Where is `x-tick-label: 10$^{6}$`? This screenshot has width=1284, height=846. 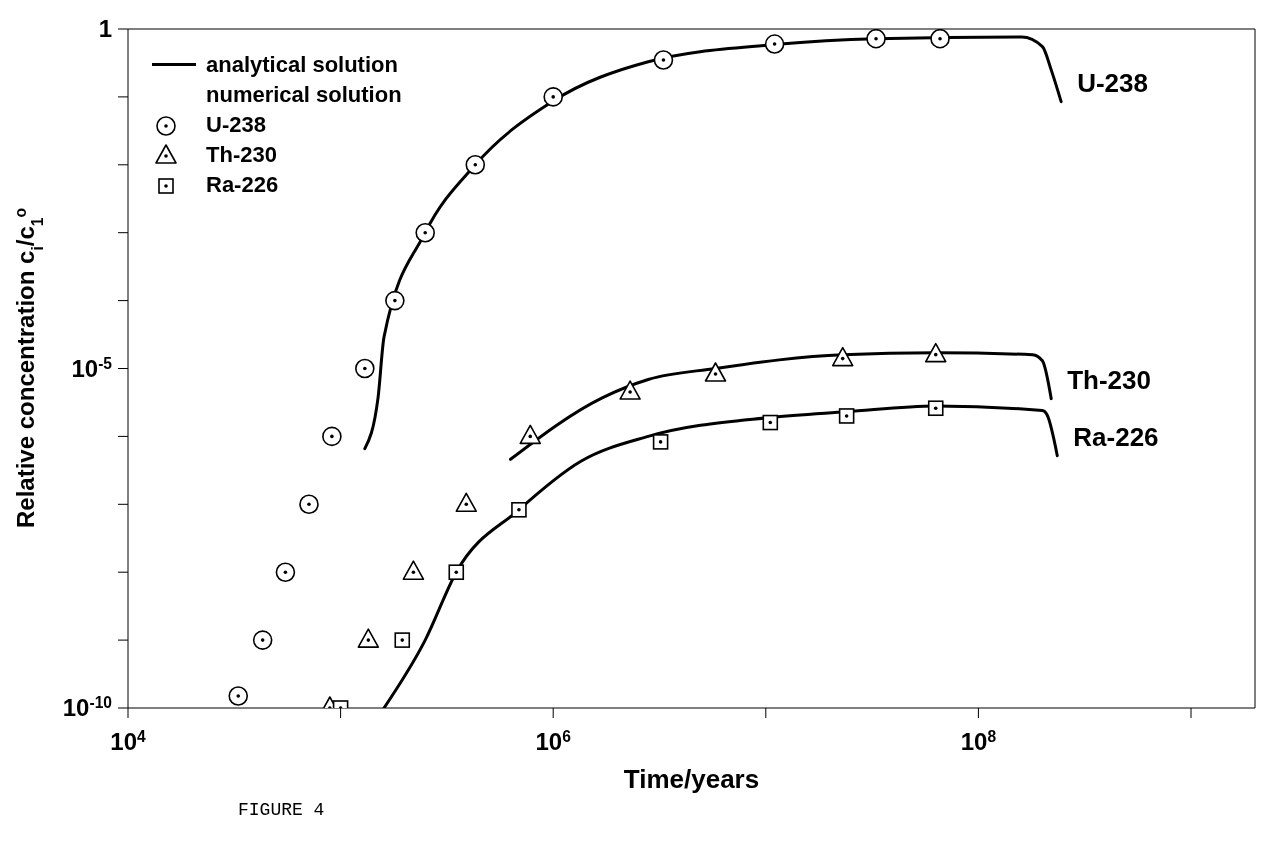 x-tick-label: 10$^{6}$ is located at coordinates (553, 741).